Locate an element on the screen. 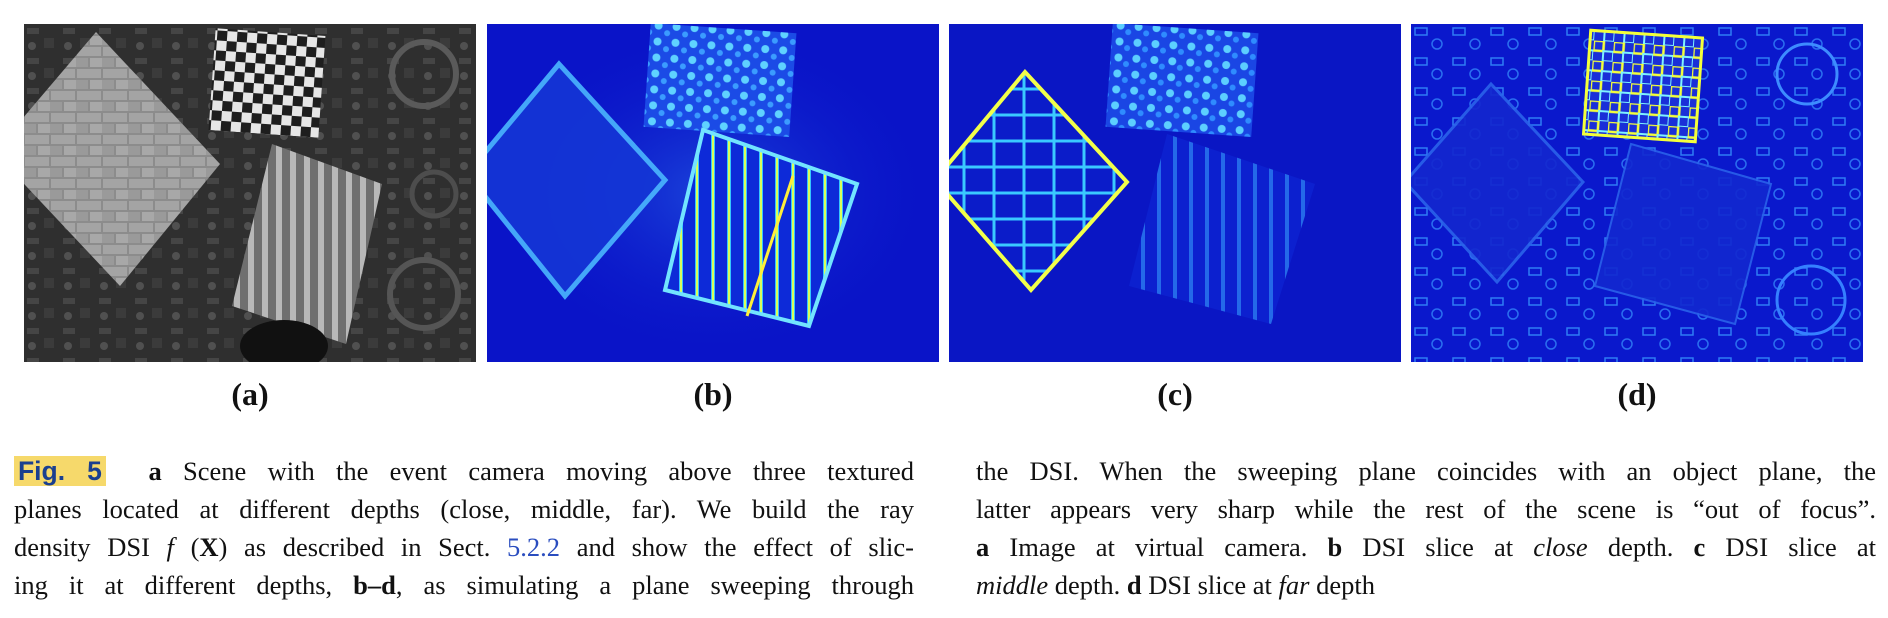  subfigure-label-d: (d) is located at coordinates (1637, 394).